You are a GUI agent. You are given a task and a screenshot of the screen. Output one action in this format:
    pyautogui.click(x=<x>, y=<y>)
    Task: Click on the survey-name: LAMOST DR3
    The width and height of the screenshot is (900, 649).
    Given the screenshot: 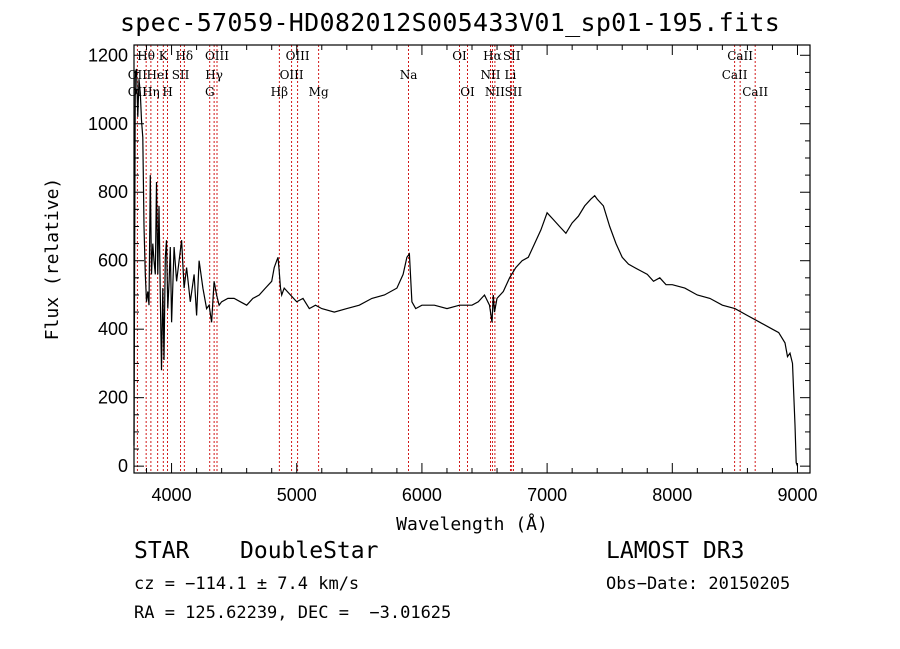 What is the action you would take?
    pyautogui.click(x=675, y=551)
    